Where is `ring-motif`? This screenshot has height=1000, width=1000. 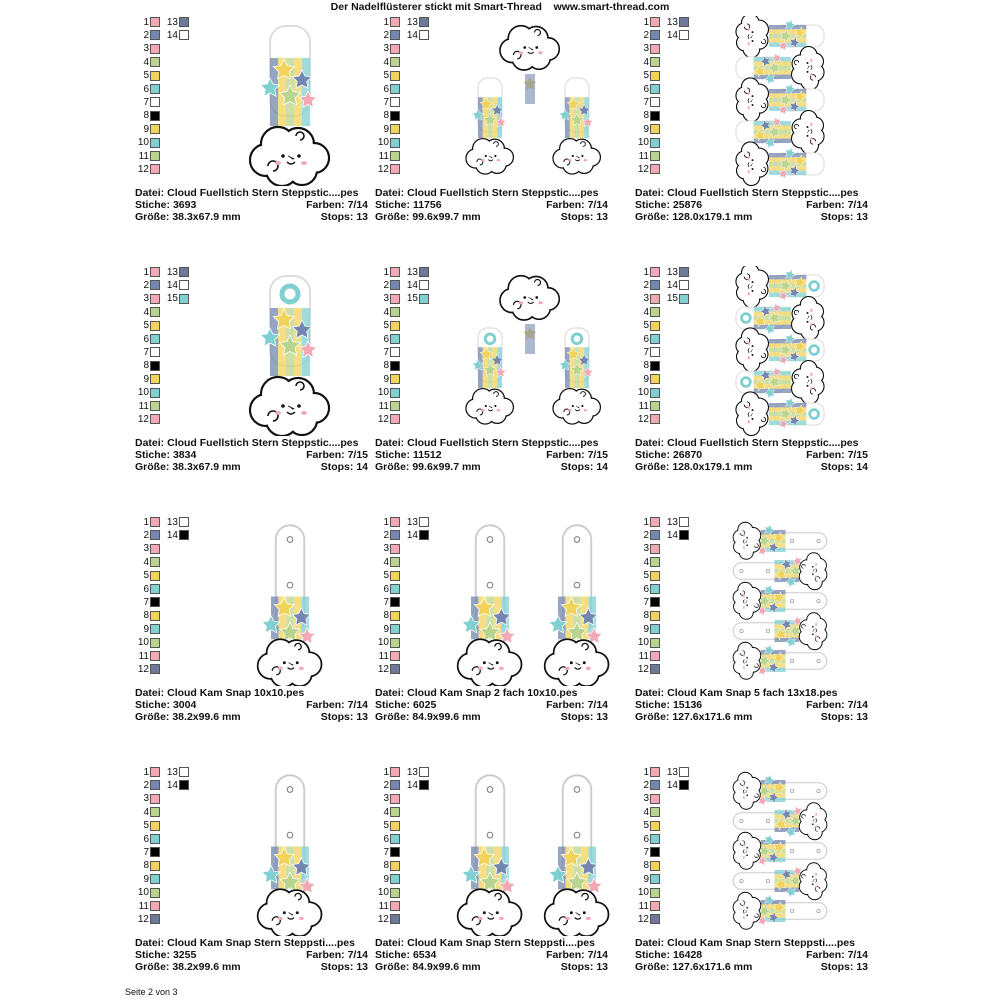
ring-motif is located at coordinates (577, 339).